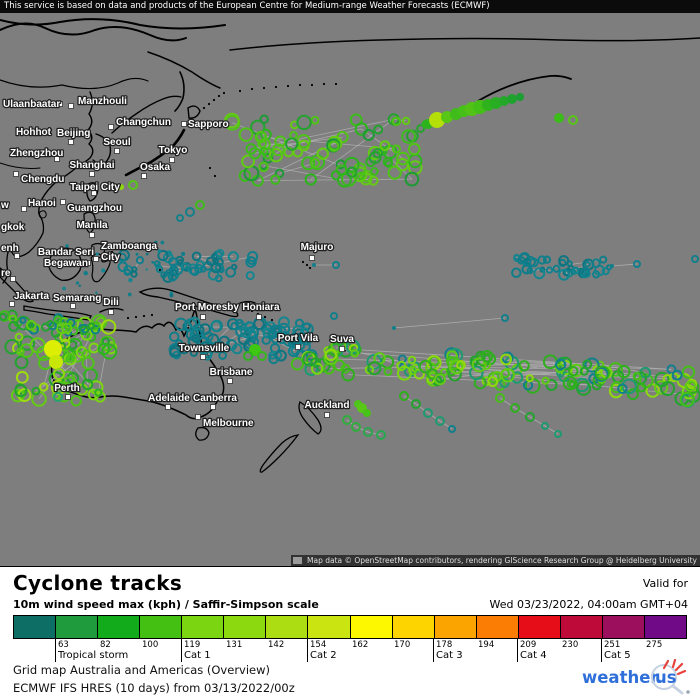  I want to click on city-label: re, so click(6, 273).